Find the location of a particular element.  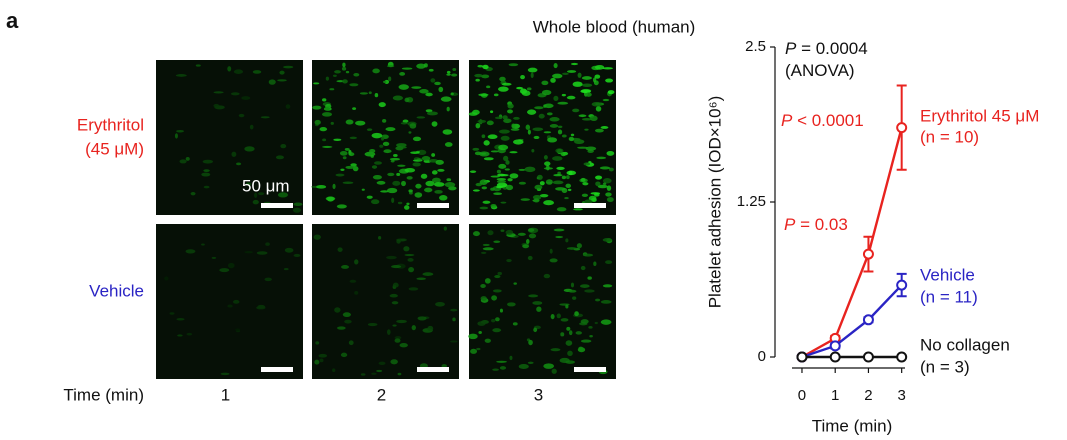

row-label: Erythritol is located at coordinates (110, 124).